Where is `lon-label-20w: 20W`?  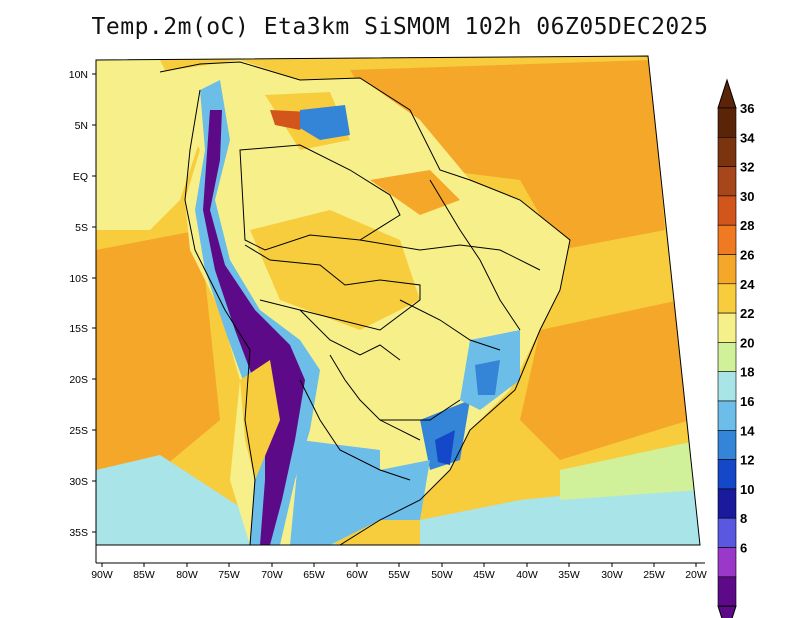 lon-label-20w: 20W is located at coordinates (696, 575).